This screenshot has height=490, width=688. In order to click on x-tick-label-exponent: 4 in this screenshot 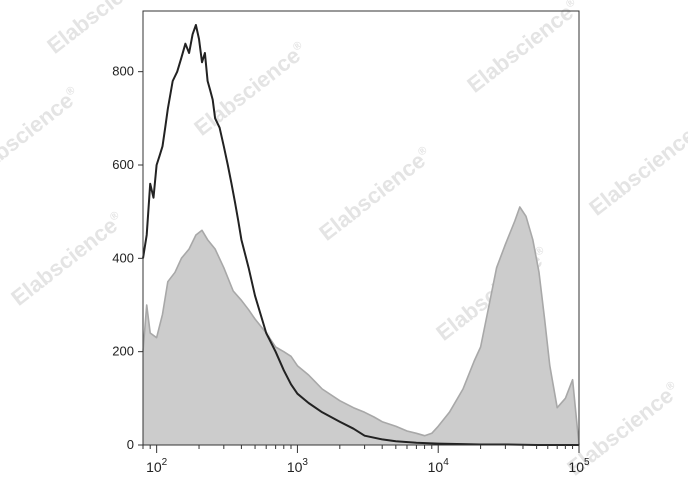, I will do `click(446, 462)`.